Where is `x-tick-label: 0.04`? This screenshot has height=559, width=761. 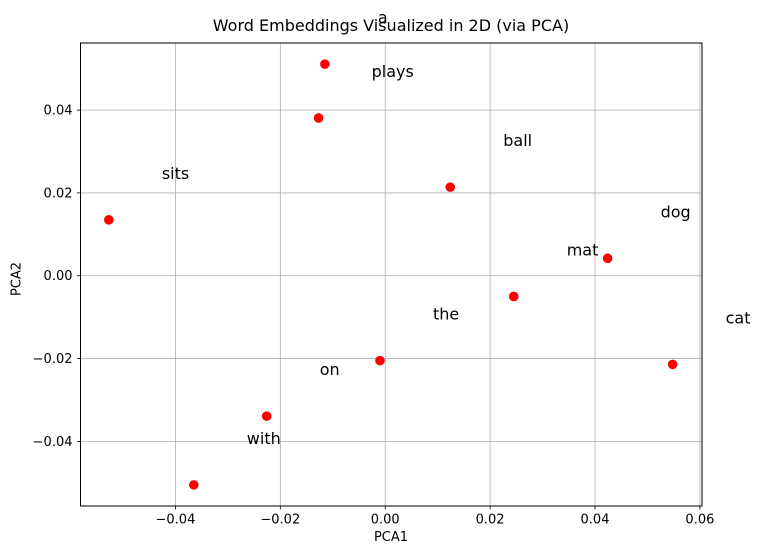
x-tick-label: 0.04 is located at coordinates (595, 520).